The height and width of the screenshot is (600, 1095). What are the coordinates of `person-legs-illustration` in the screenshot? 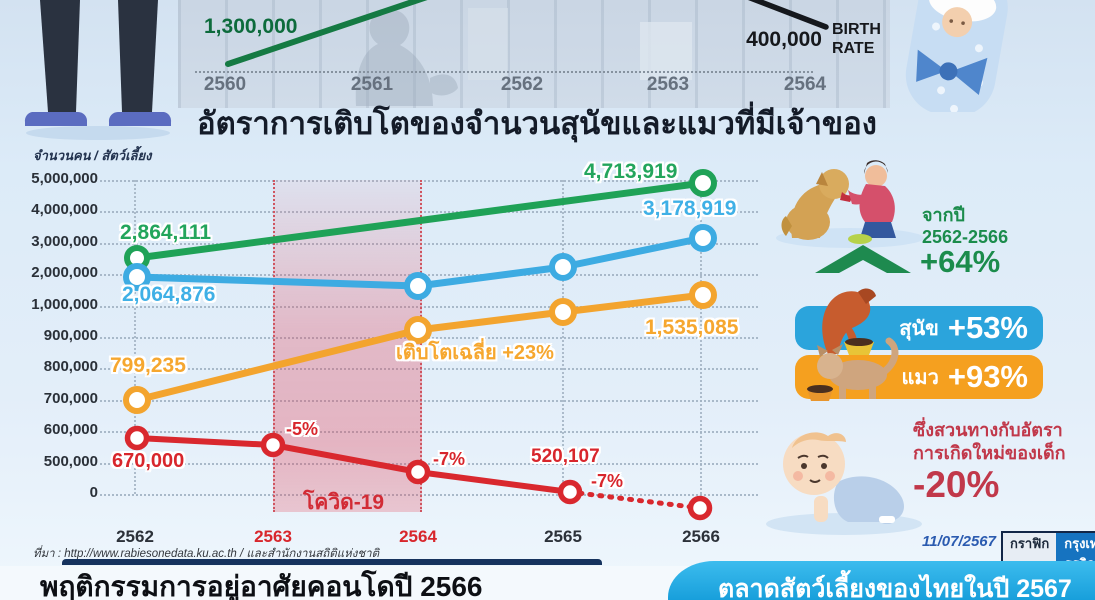 It's located at (98, 70).